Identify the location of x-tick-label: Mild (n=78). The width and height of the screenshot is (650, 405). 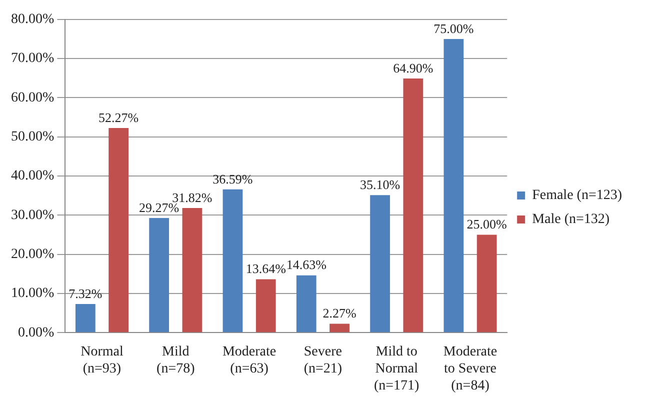
(176, 360).